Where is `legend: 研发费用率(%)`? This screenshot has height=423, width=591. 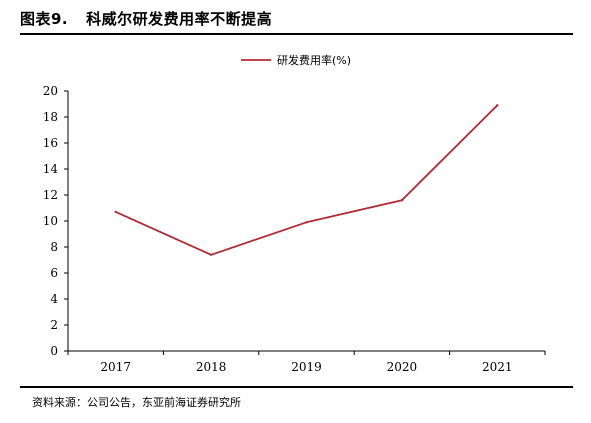 legend: 研发费用率(%) is located at coordinates (296, 60).